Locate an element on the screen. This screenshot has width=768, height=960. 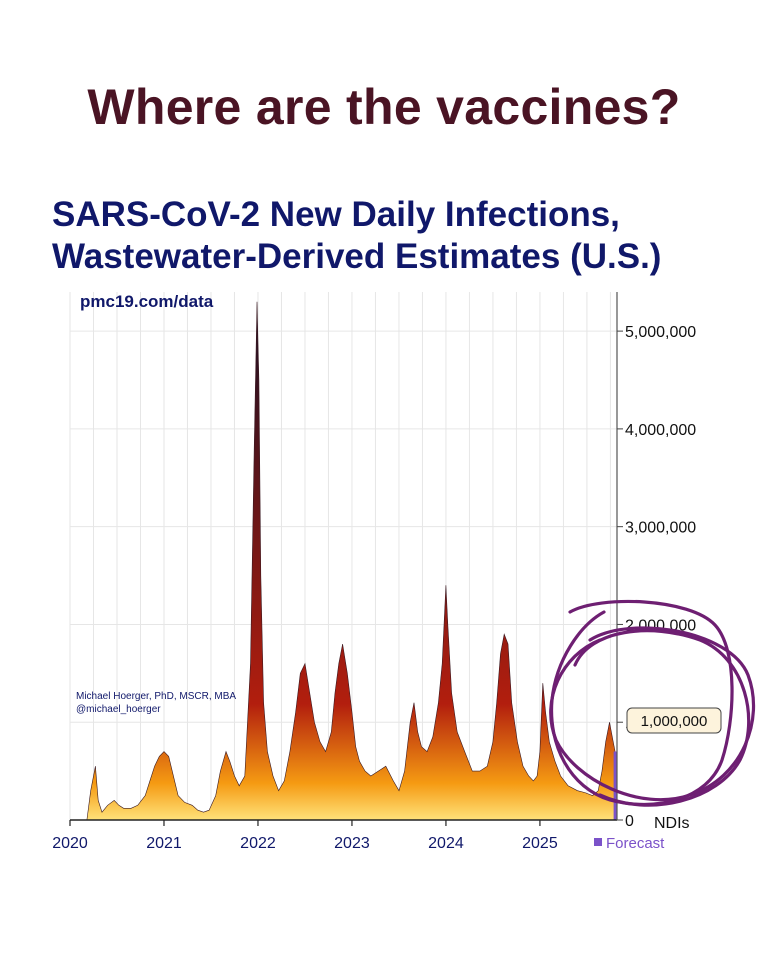
x-tick-label: 2022 is located at coordinates (258, 843).